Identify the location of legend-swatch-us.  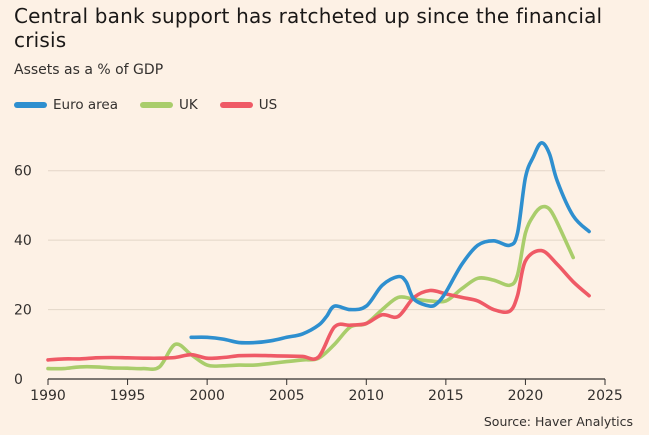
(236, 105).